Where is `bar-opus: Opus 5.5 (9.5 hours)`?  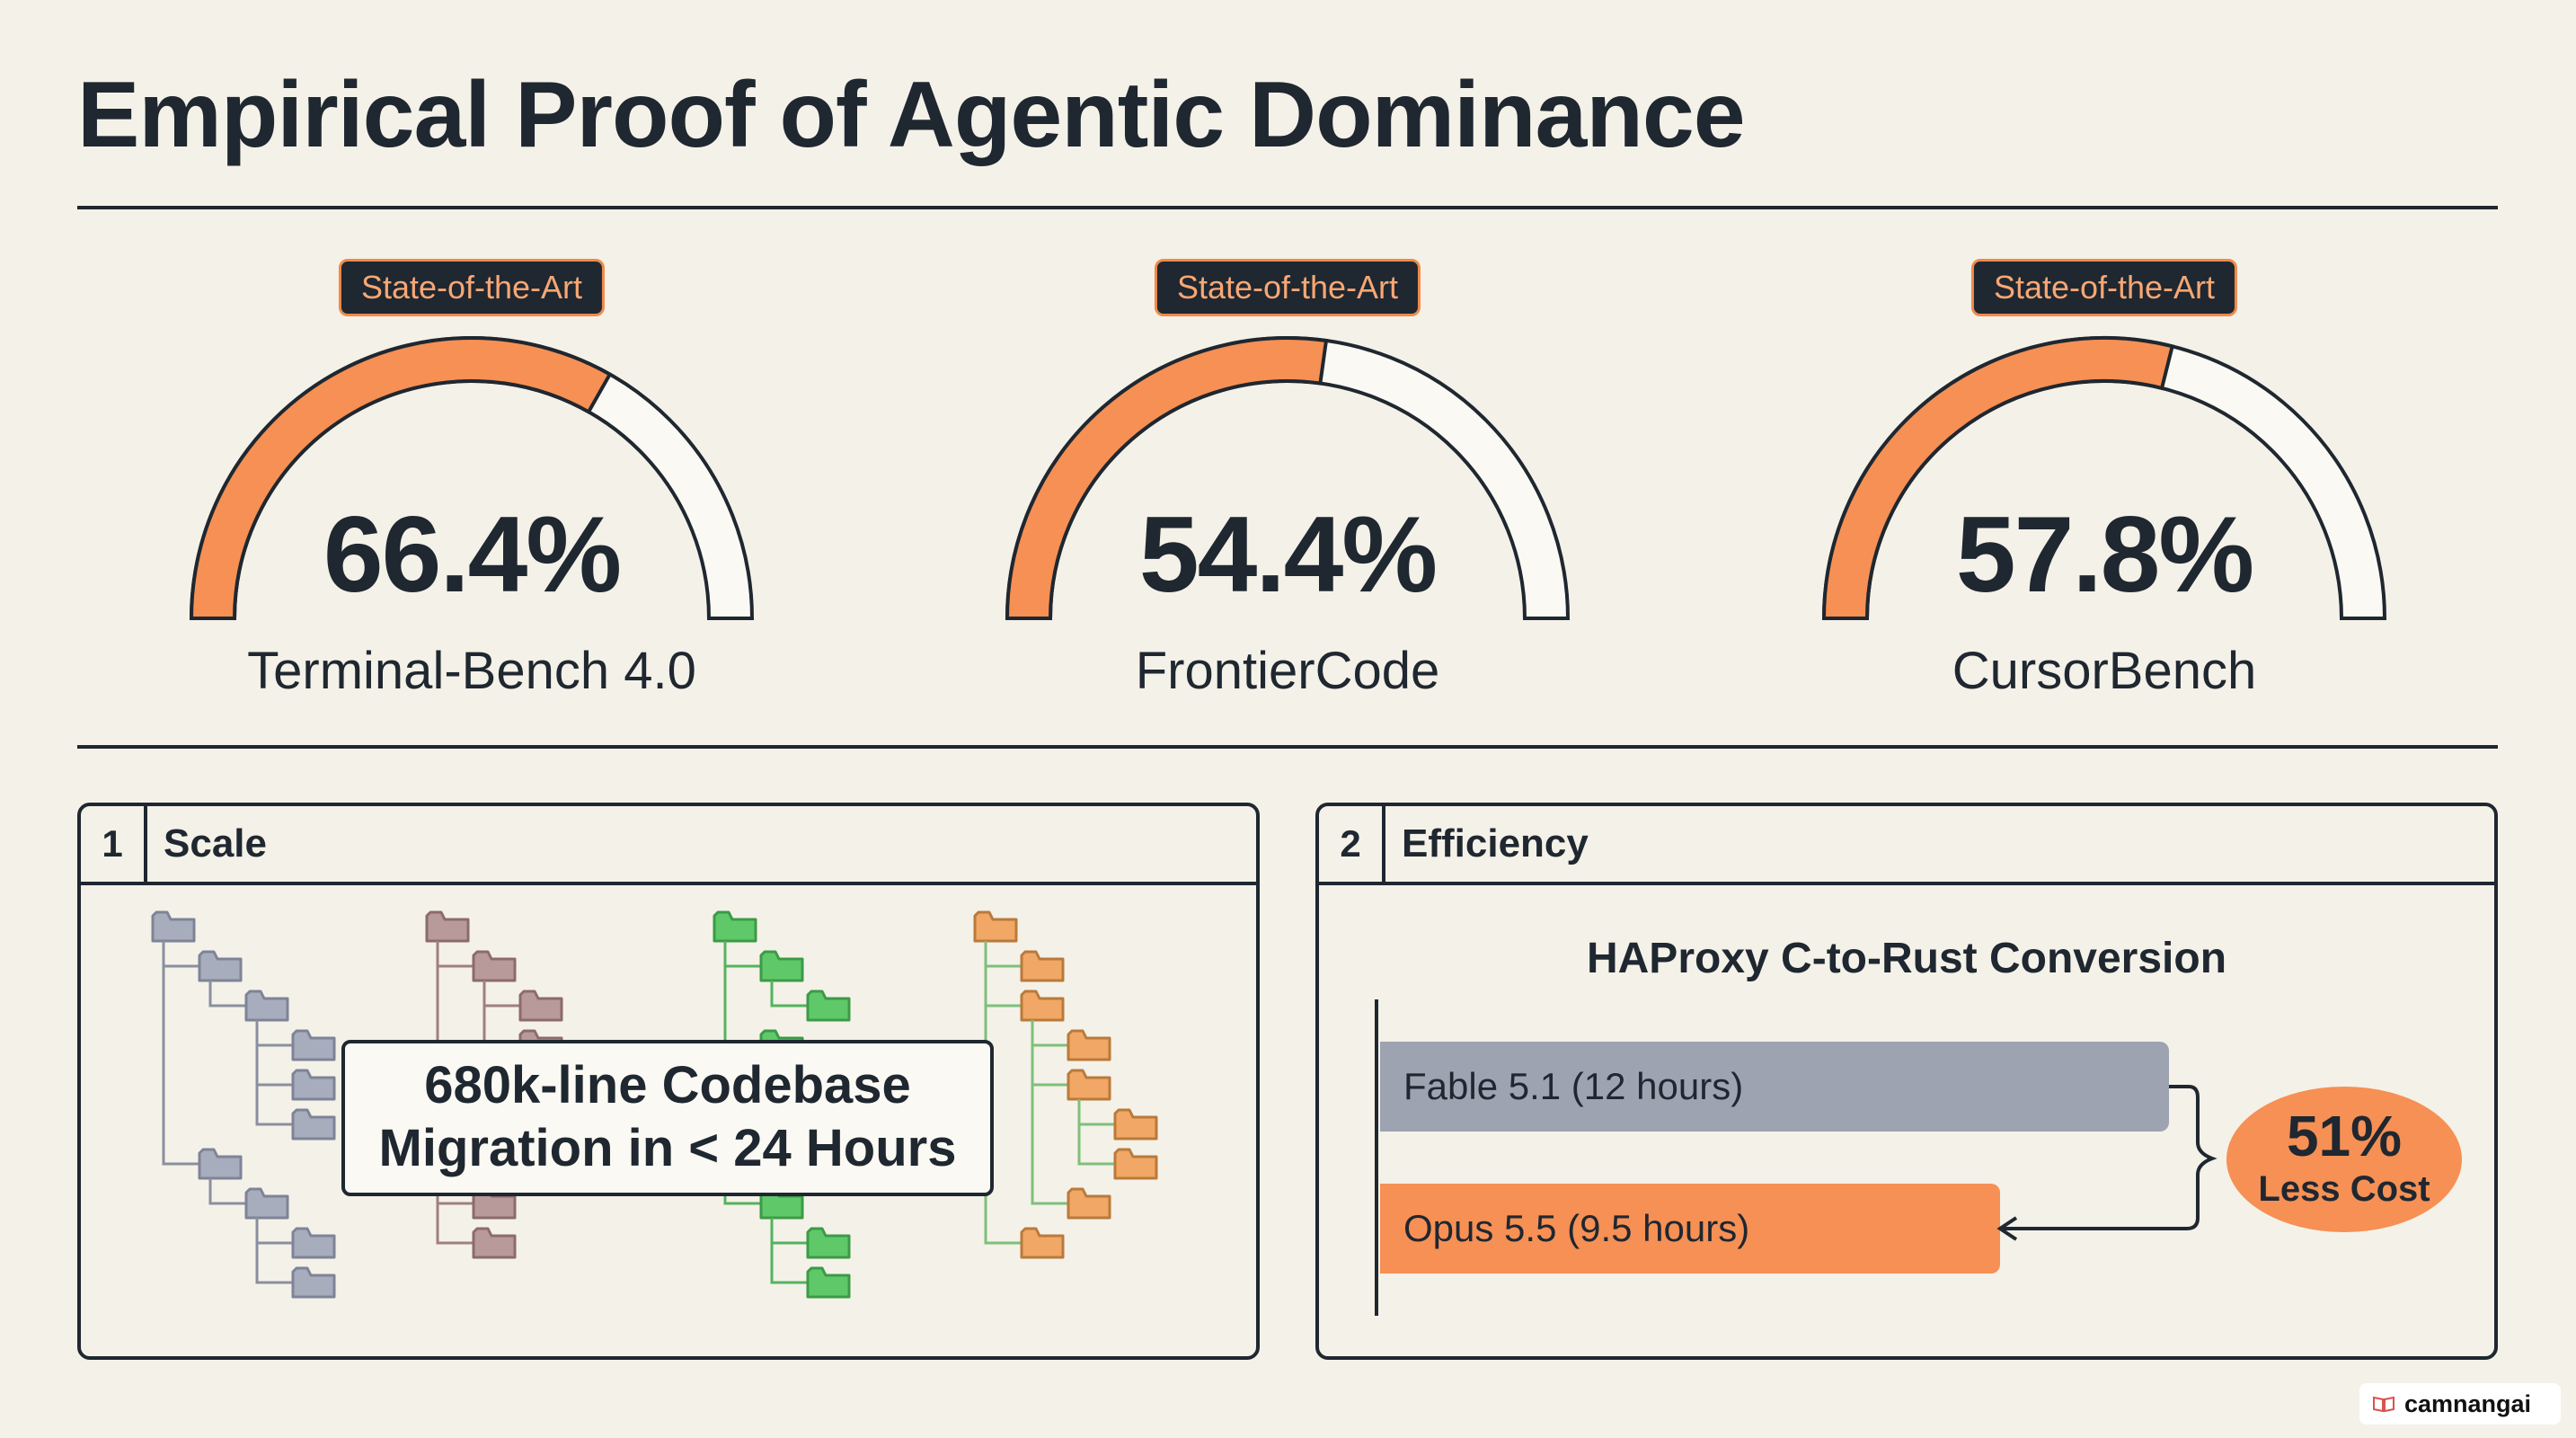 bar-opus: Opus 5.5 (9.5 hours) is located at coordinates (1690, 1229).